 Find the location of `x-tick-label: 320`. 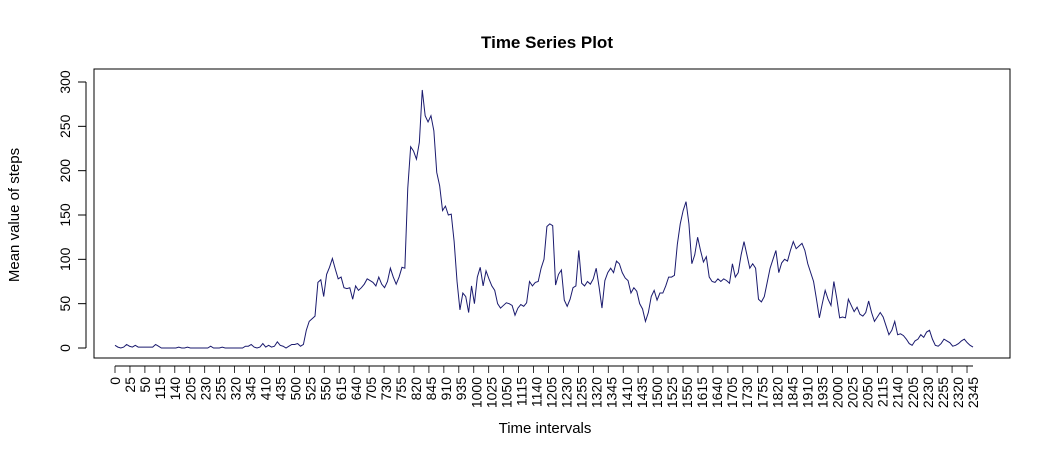

x-tick-label: 320 is located at coordinates (235, 389).